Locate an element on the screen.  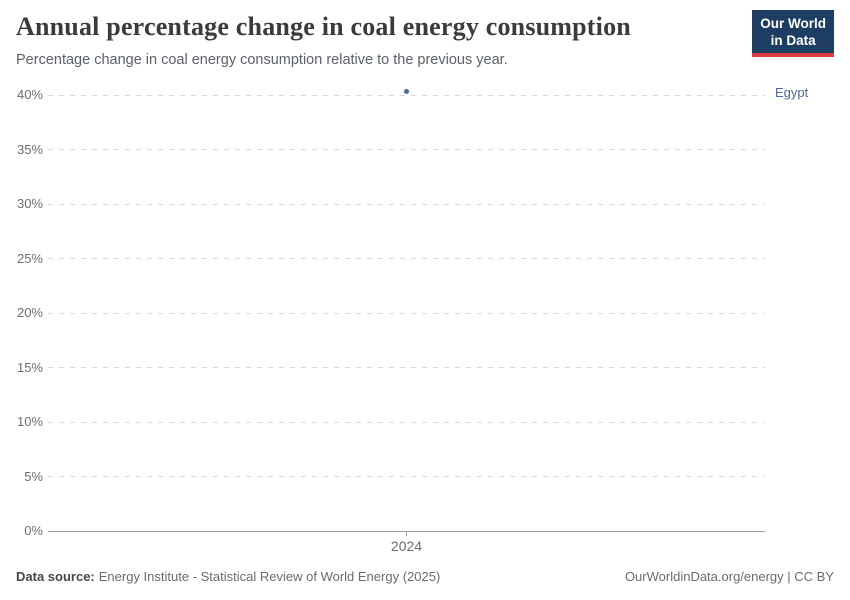
y-tick-label: 35% is located at coordinates (29, 149).